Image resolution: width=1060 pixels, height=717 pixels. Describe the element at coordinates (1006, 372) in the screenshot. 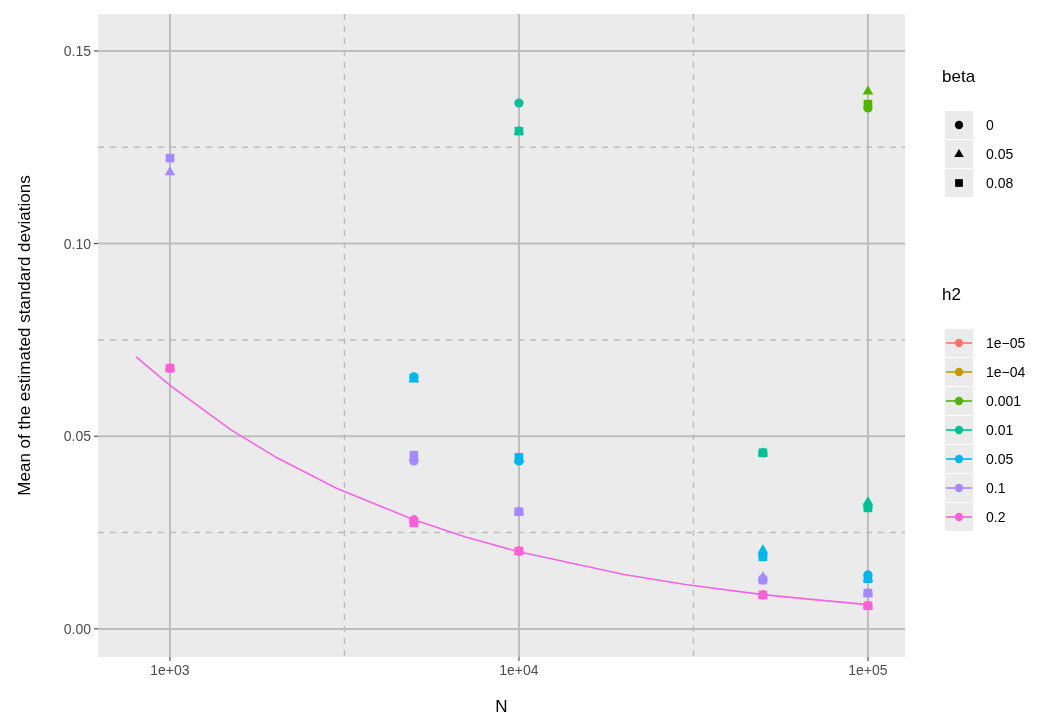

I see `legend-label: 1e−04` at that location.